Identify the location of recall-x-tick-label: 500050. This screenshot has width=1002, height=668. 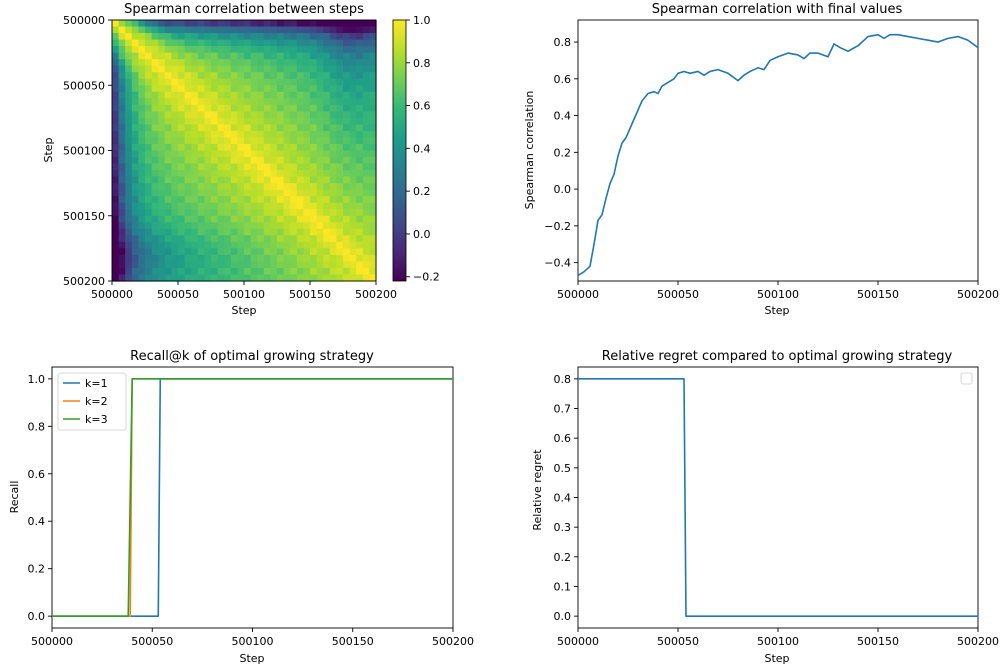
(152, 641).